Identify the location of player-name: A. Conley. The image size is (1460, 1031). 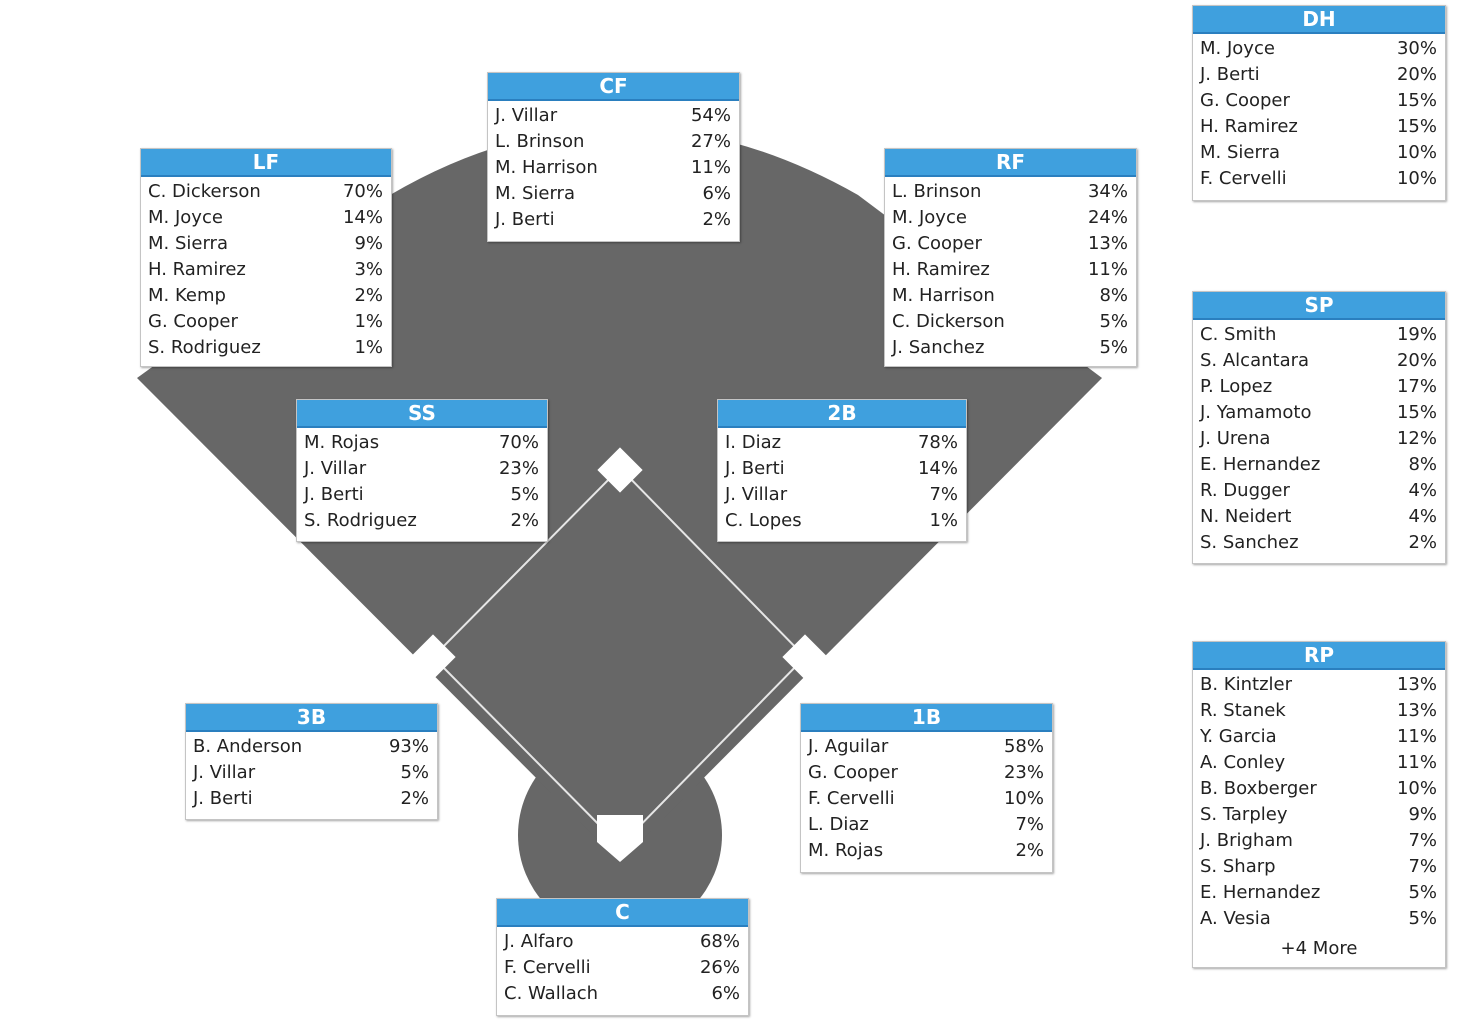
(1243, 762).